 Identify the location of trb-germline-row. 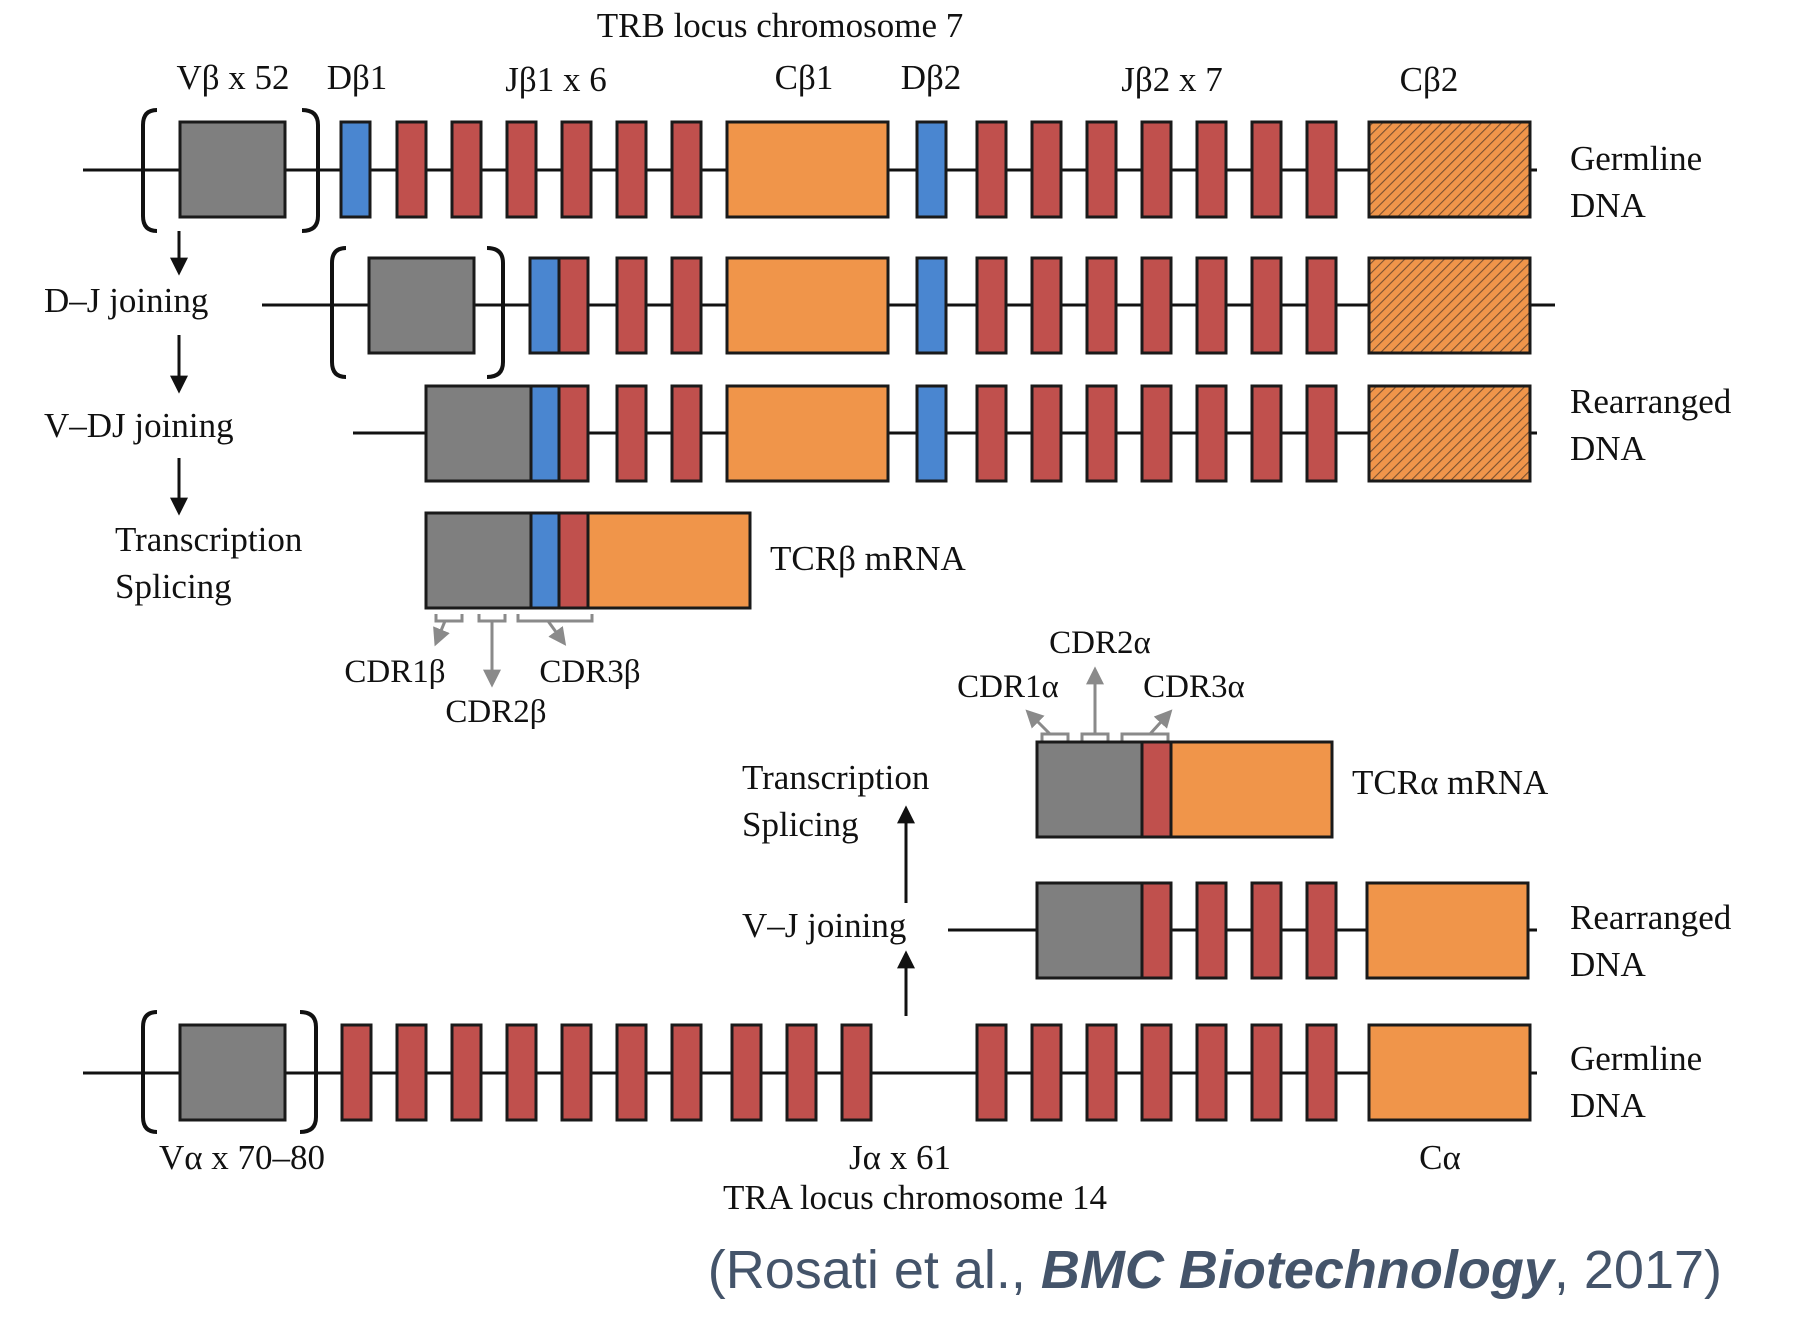
(810, 170).